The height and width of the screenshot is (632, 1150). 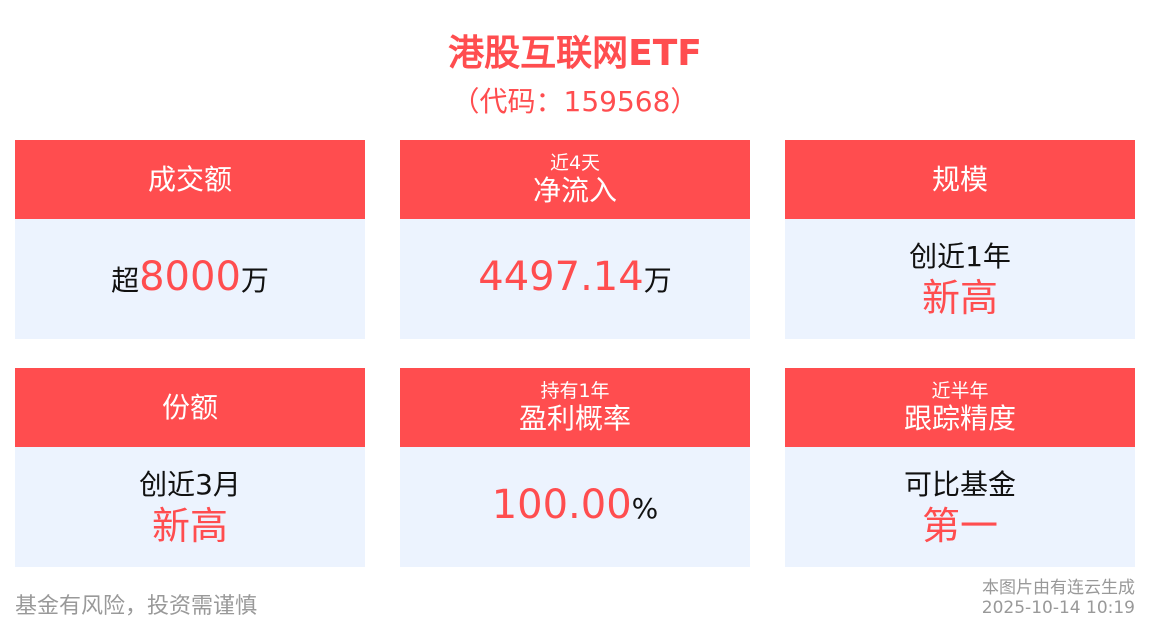 I want to click on card-sublabel: 近半年, so click(x=960, y=390).